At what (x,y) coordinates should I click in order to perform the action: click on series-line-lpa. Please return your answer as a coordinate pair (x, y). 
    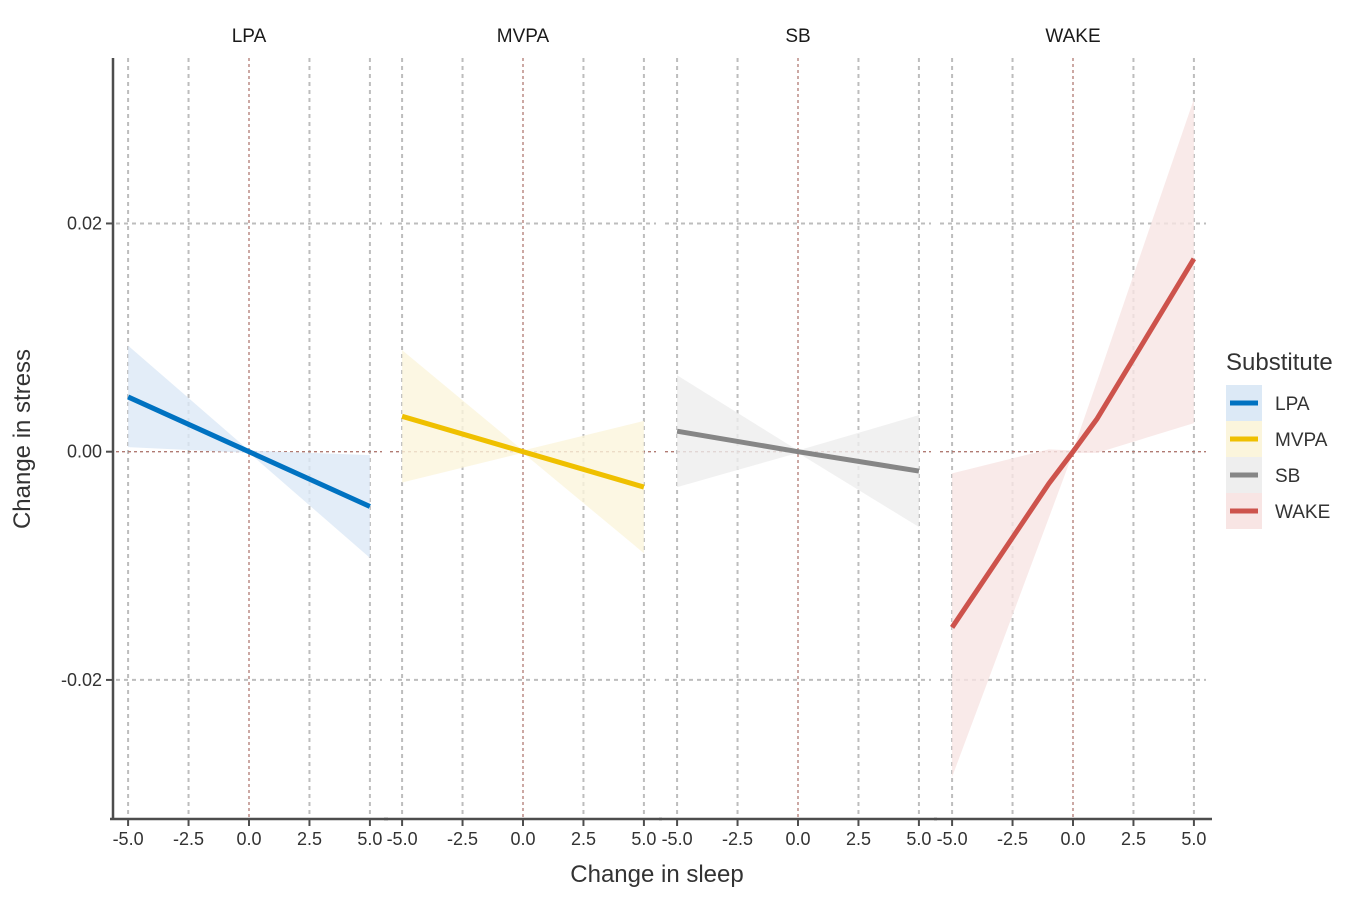
    Looking at the image, I should click on (249, 451).